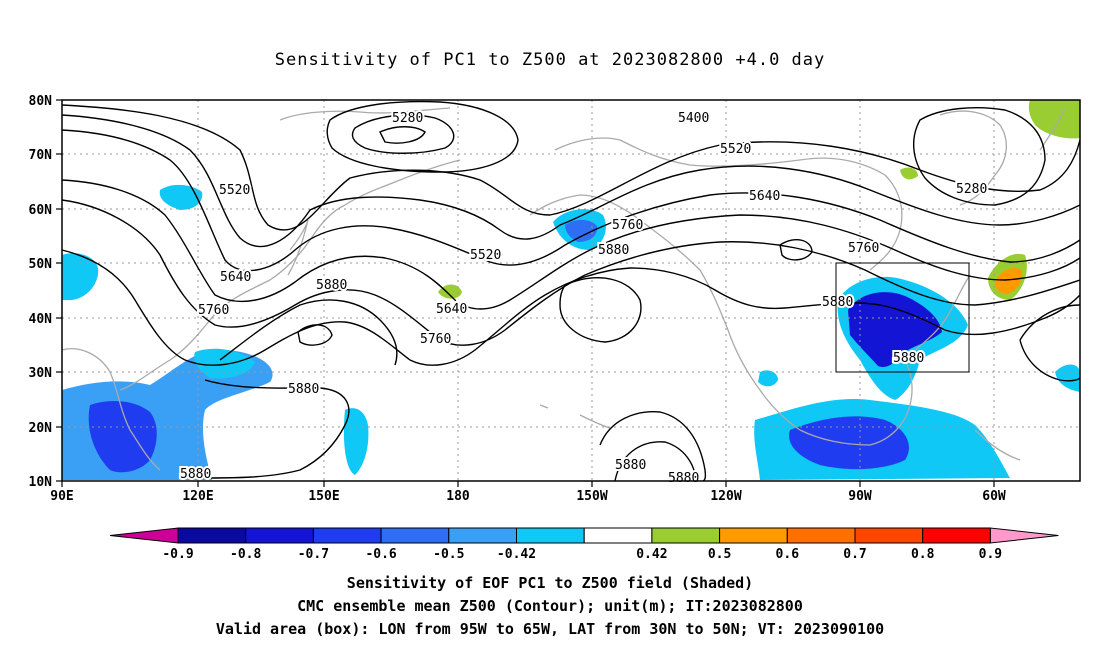 The height and width of the screenshot is (650, 1100). I want to click on lon-label: 180, so click(458, 496).